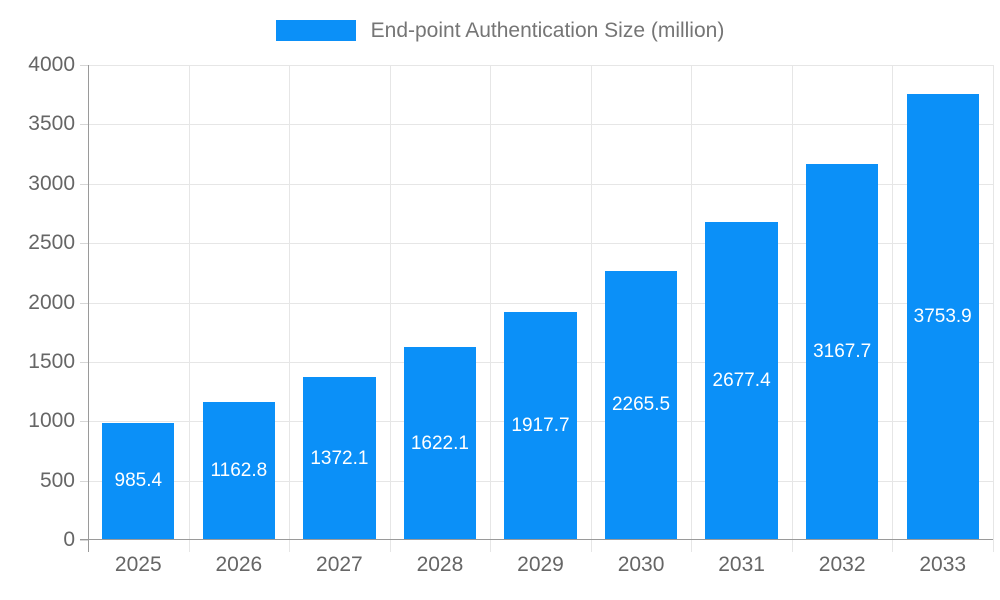 The width and height of the screenshot is (1000, 600). I want to click on bar-slot: 985.4, so click(138, 302).